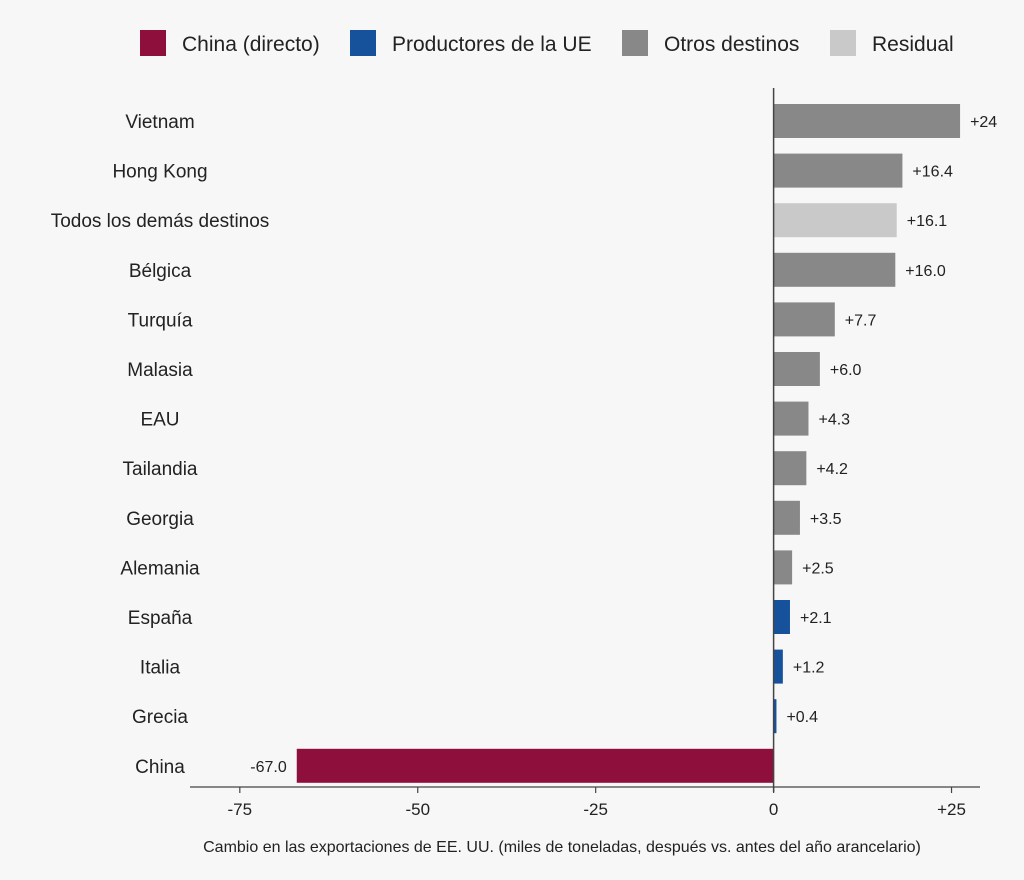 This screenshot has width=1024, height=880. I want to click on value-label: +4.3, so click(834, 420).